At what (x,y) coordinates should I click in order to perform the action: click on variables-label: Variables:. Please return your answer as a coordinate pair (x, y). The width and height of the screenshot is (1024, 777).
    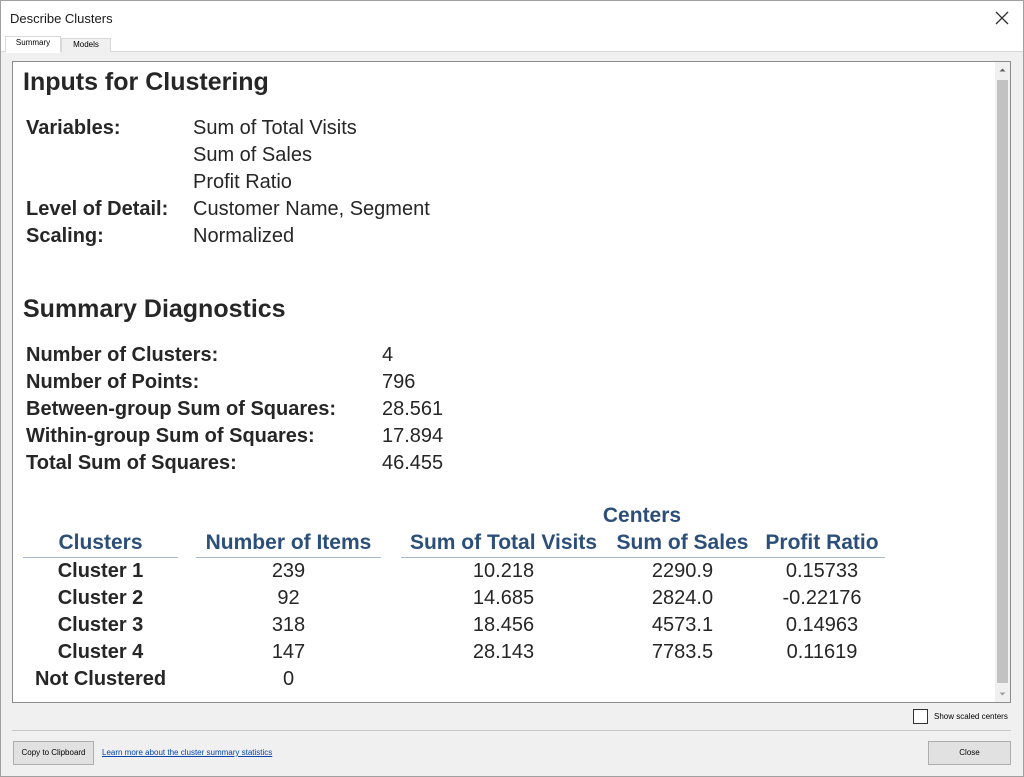
    Looking at the image, I should click on (73, 128).